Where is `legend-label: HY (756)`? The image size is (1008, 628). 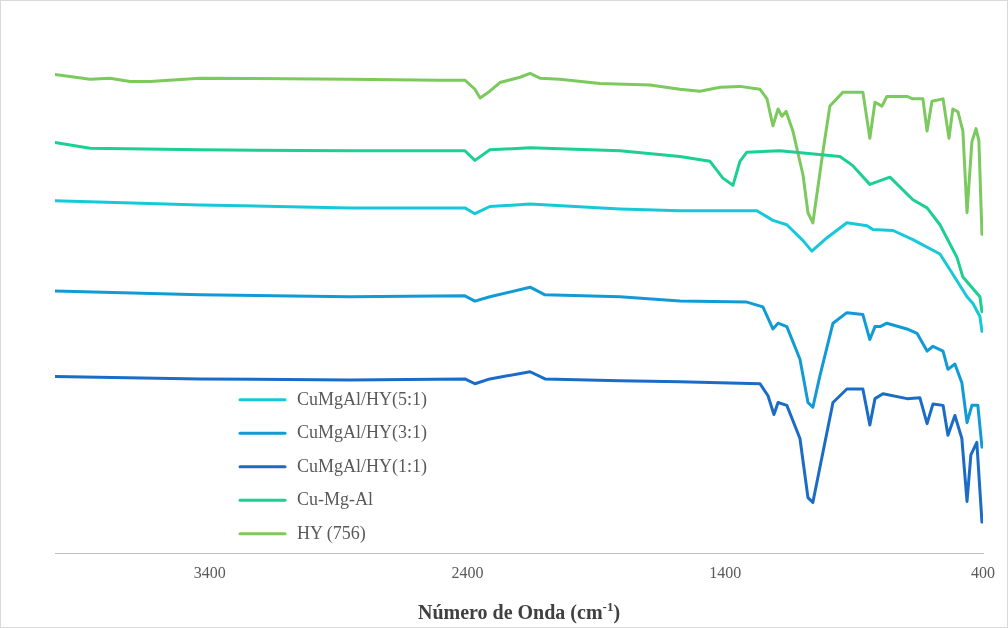
legend-label: HY (756) is located at coordinates (331, 533).